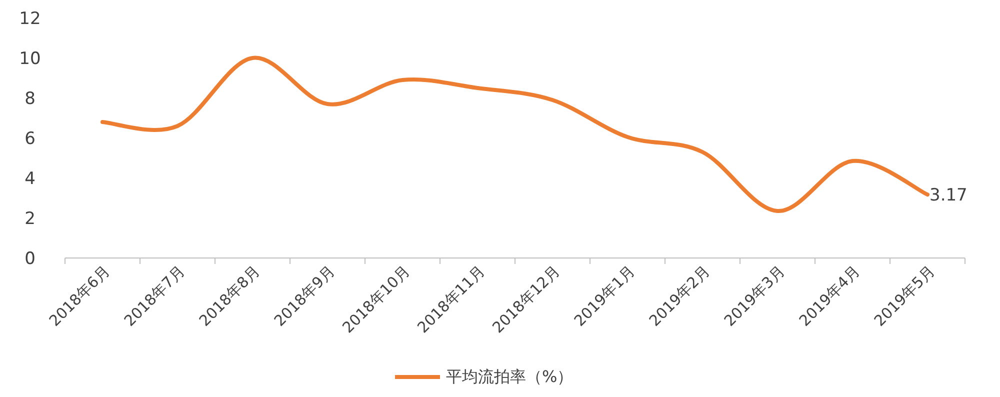  I want to click on y-tick-label: 2, so click(30, 219).